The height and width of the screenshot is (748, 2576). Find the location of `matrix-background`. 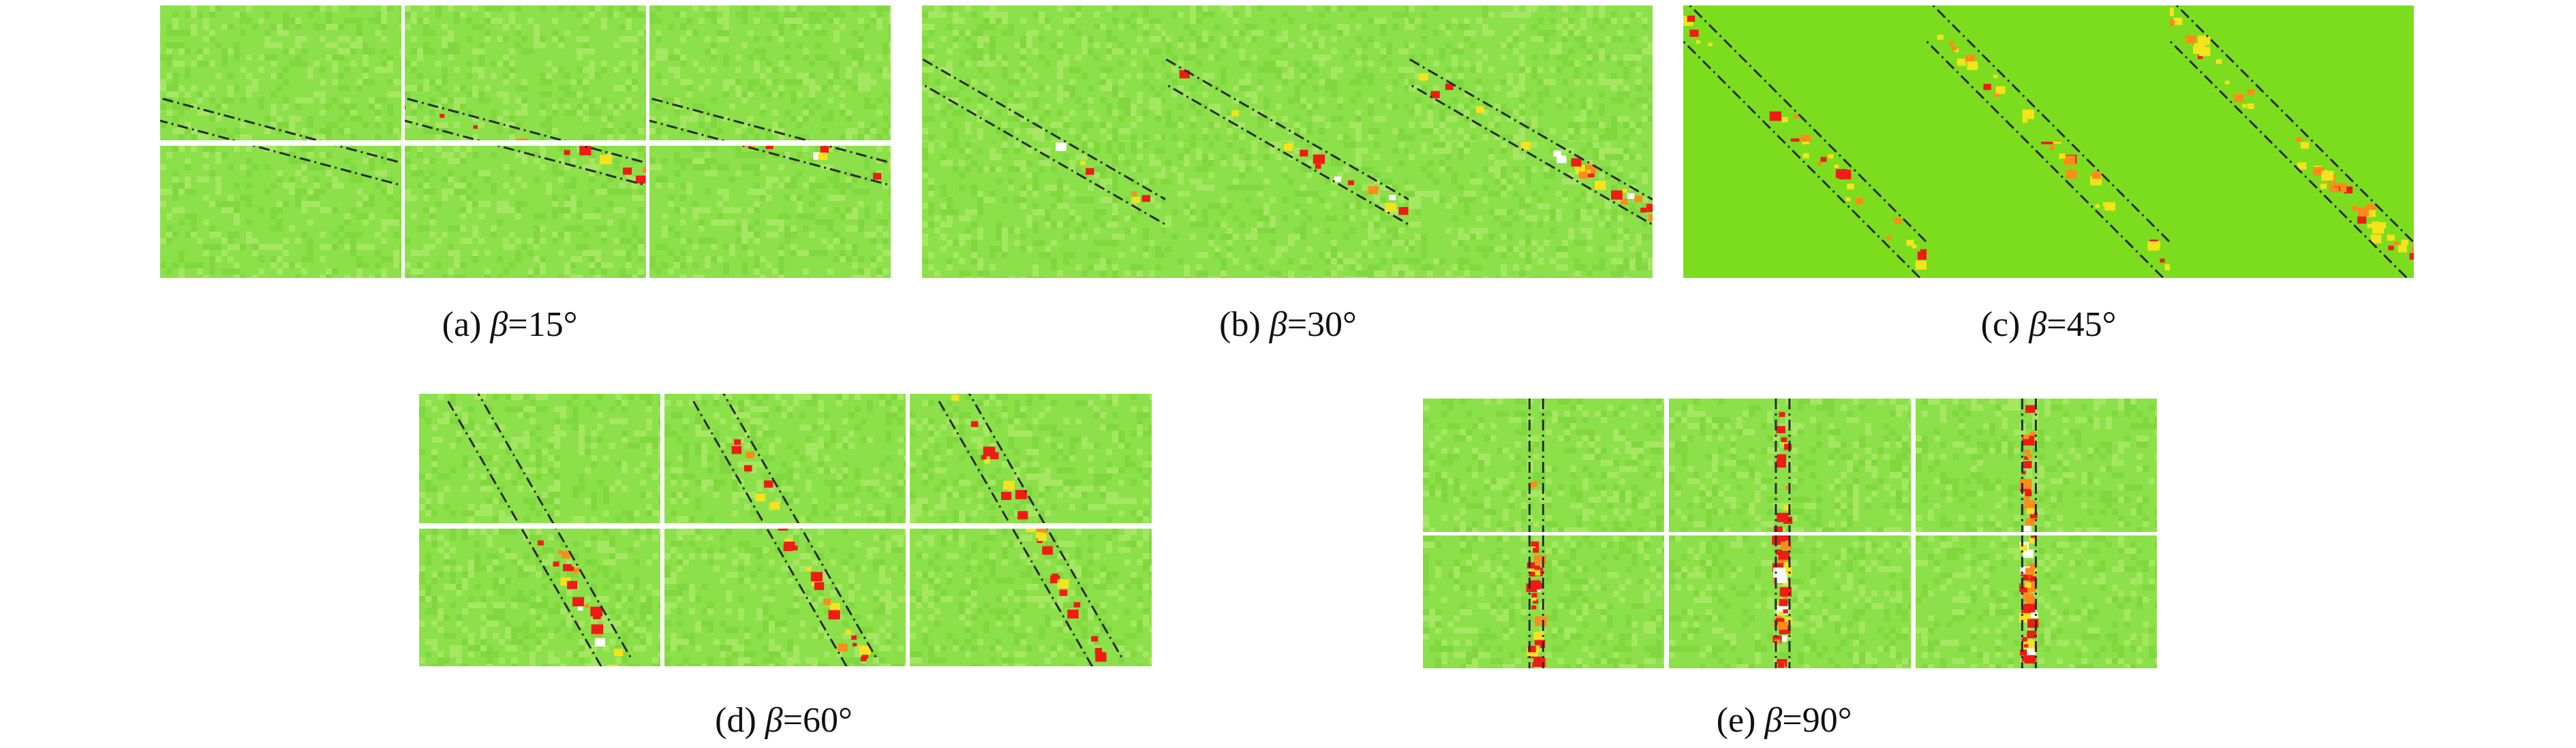

matrix-background is located at coordinates (1805, 210).